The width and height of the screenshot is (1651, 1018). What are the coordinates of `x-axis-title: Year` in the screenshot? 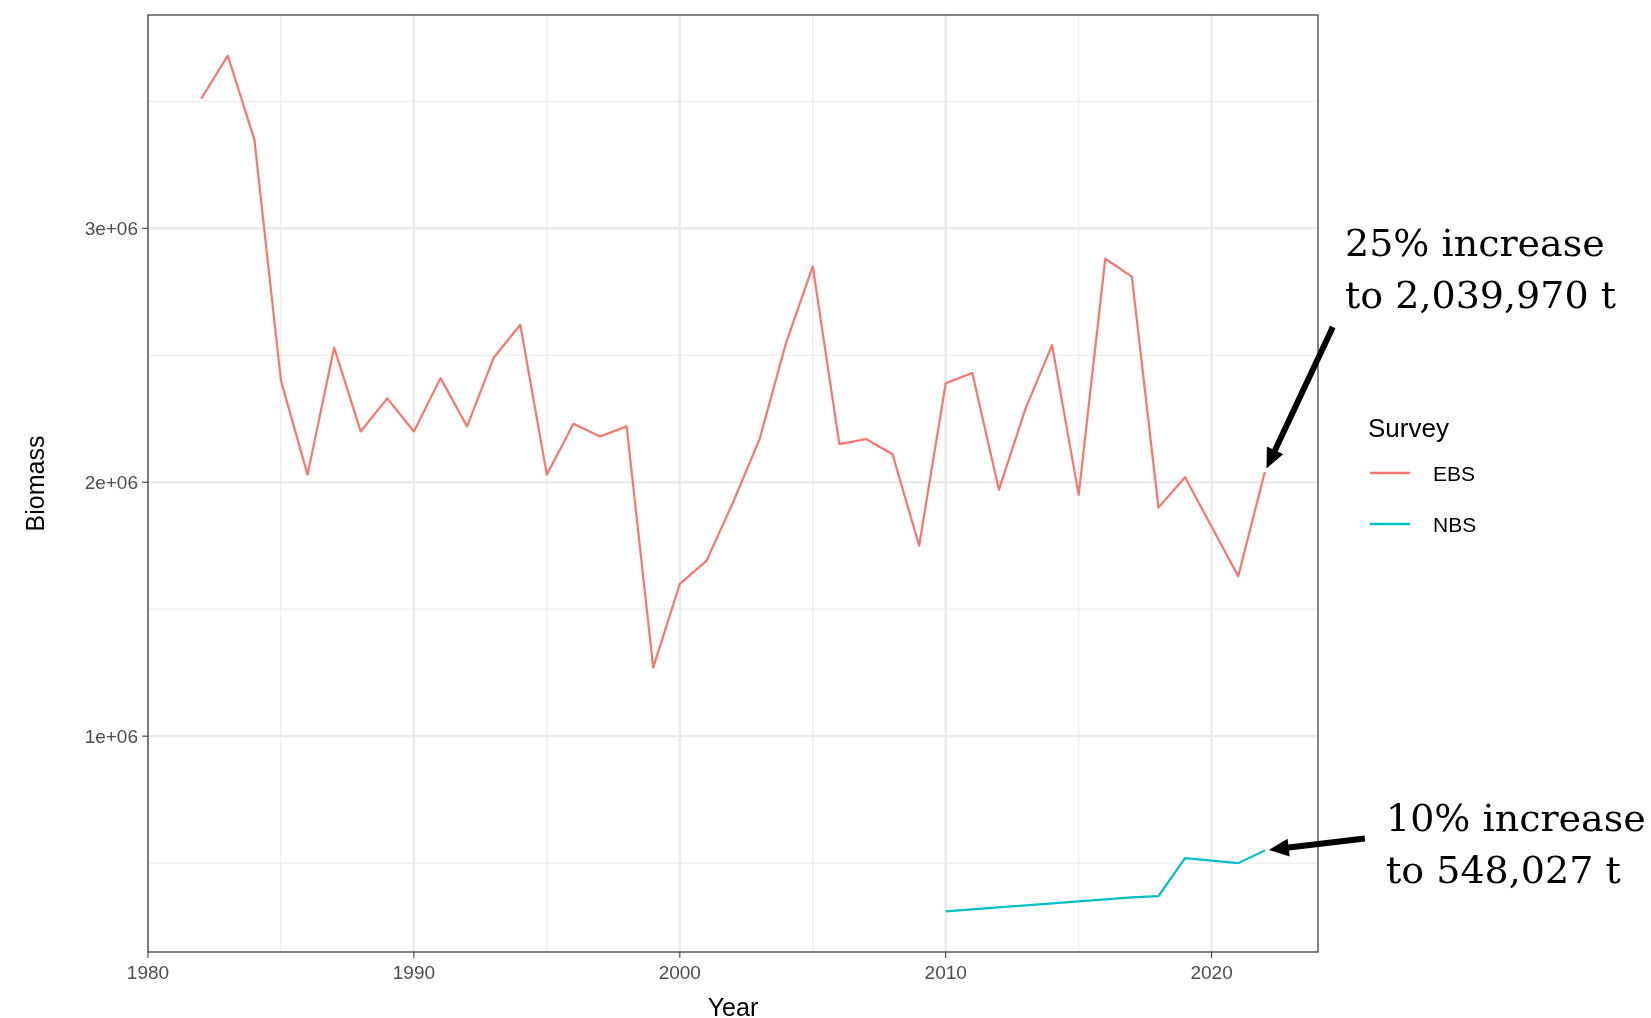 It's located at (733, 1005).